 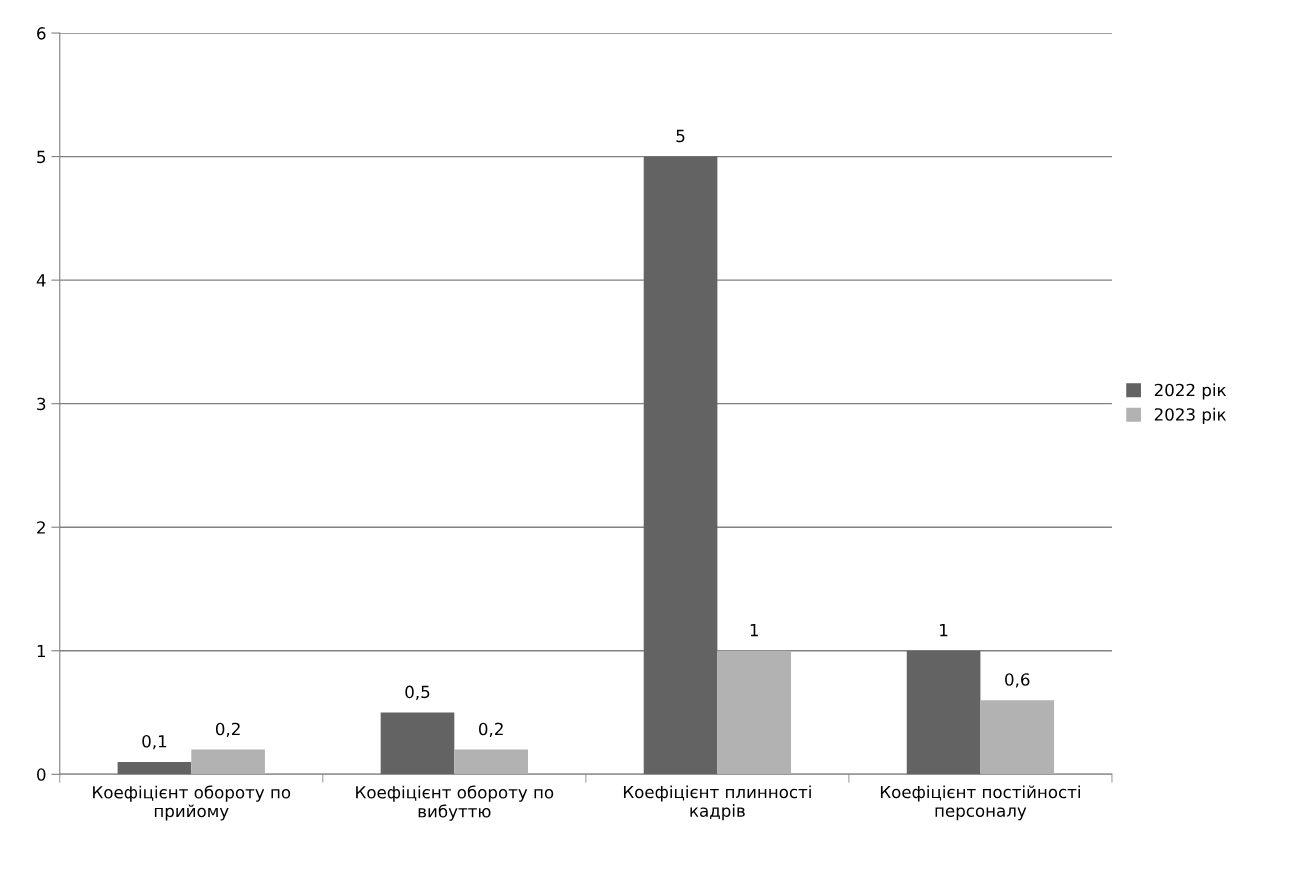 I want to click on y-tick-label: 5, so click(x=41, y=157).